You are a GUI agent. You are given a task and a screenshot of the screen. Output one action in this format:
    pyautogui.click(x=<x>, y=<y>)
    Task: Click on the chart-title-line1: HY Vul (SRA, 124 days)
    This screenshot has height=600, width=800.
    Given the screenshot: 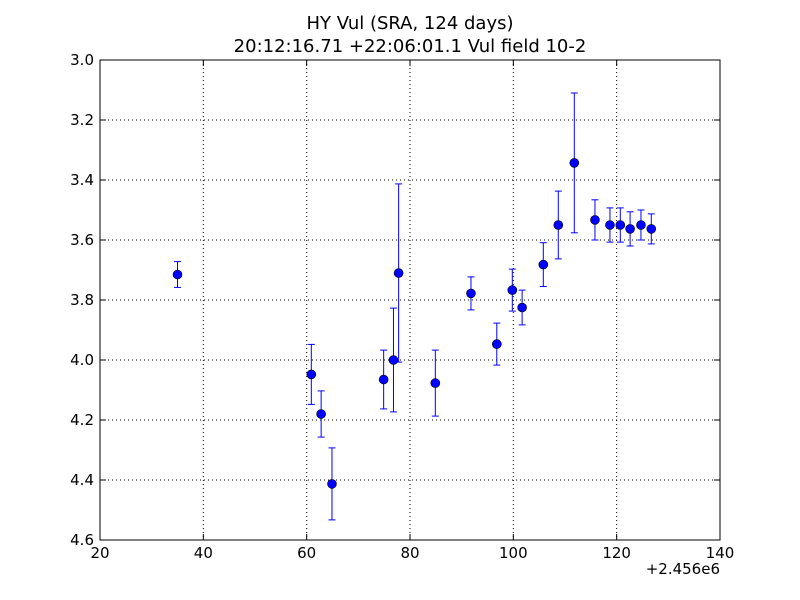 What is the action you would take?
    pyautogui.click(x=409, y=23)
    